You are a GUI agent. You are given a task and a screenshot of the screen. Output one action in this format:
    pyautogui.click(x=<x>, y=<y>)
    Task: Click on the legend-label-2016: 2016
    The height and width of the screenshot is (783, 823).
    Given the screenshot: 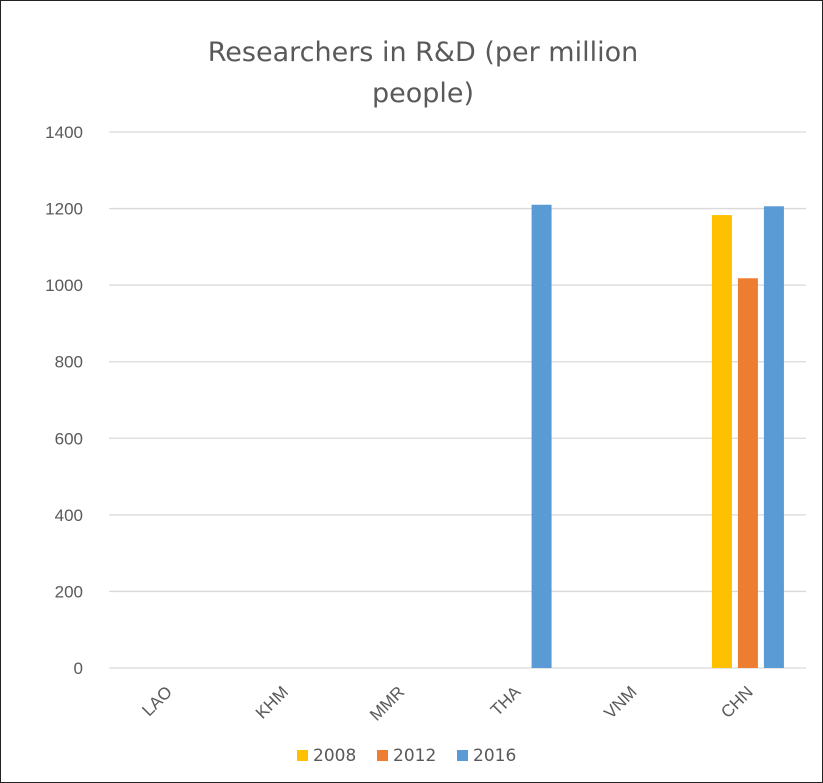 What is the action you would take?
    pyautogui.click(x=494, y=756)
    